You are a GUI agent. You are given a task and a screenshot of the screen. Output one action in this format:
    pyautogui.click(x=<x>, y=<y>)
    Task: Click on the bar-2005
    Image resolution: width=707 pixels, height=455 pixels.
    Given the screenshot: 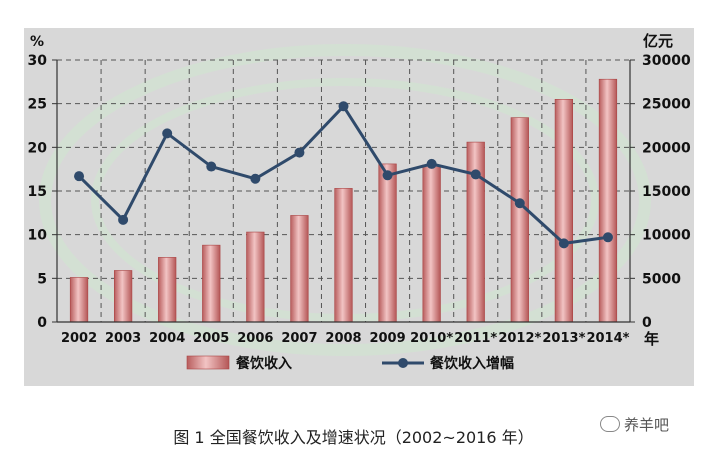 What is the action you would take?
    pyautogui.click(x=211, y=283)
    